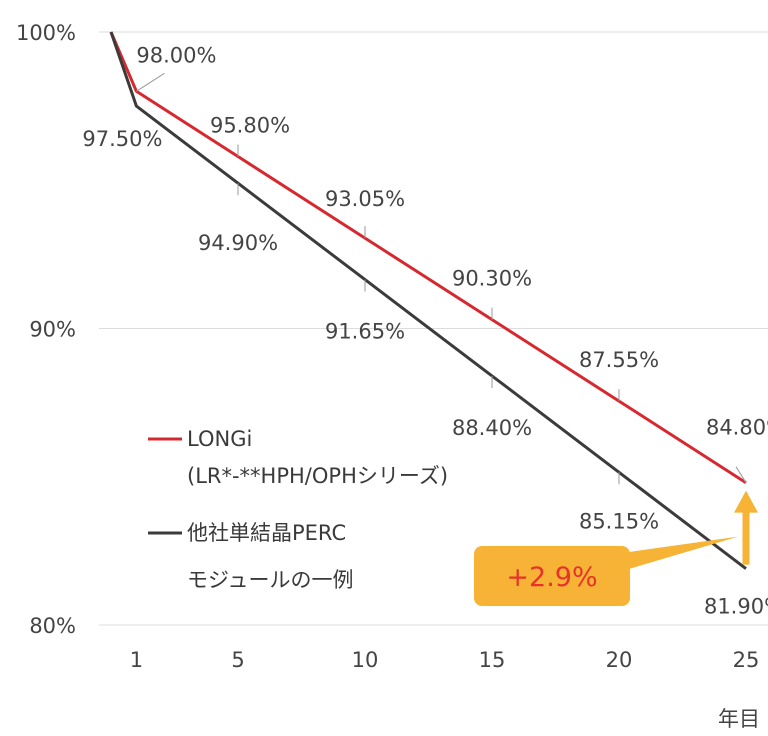  Describe the element at coordinates (365, 660) in the screenshot. I see `x-tick-label: 10` at that location.